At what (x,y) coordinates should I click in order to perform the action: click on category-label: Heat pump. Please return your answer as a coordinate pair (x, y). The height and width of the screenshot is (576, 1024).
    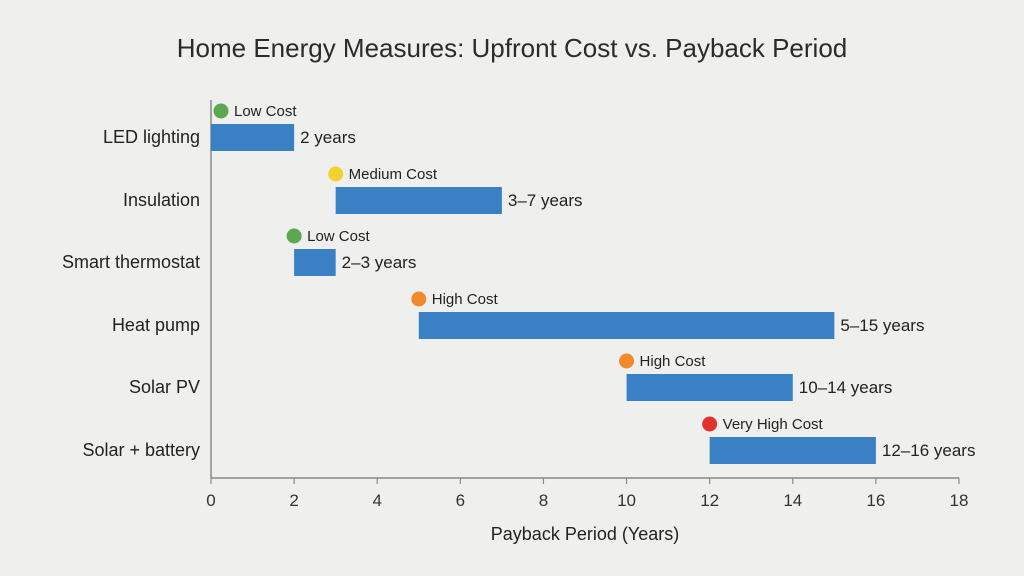
    Looking at the image, I should click on (156, 325).